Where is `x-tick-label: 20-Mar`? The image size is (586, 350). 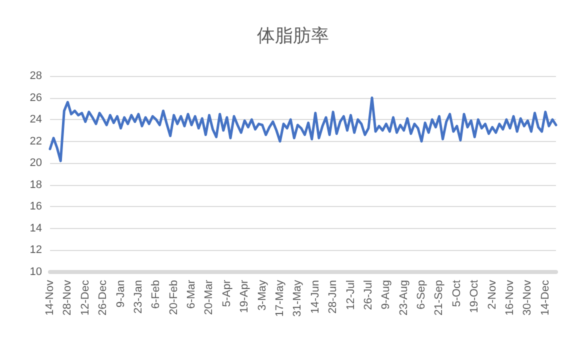 x-tick-label: 20-Mar is located at coordinates (209, 297).